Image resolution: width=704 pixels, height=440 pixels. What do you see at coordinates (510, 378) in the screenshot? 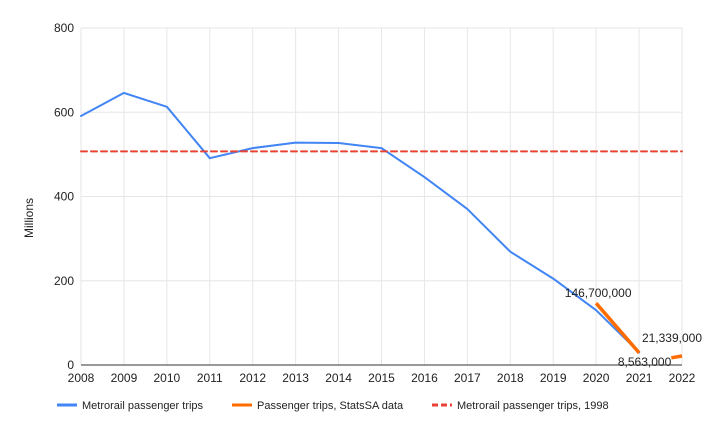
I see `x-tick-label: 2018` at bounding box center [510, 378].